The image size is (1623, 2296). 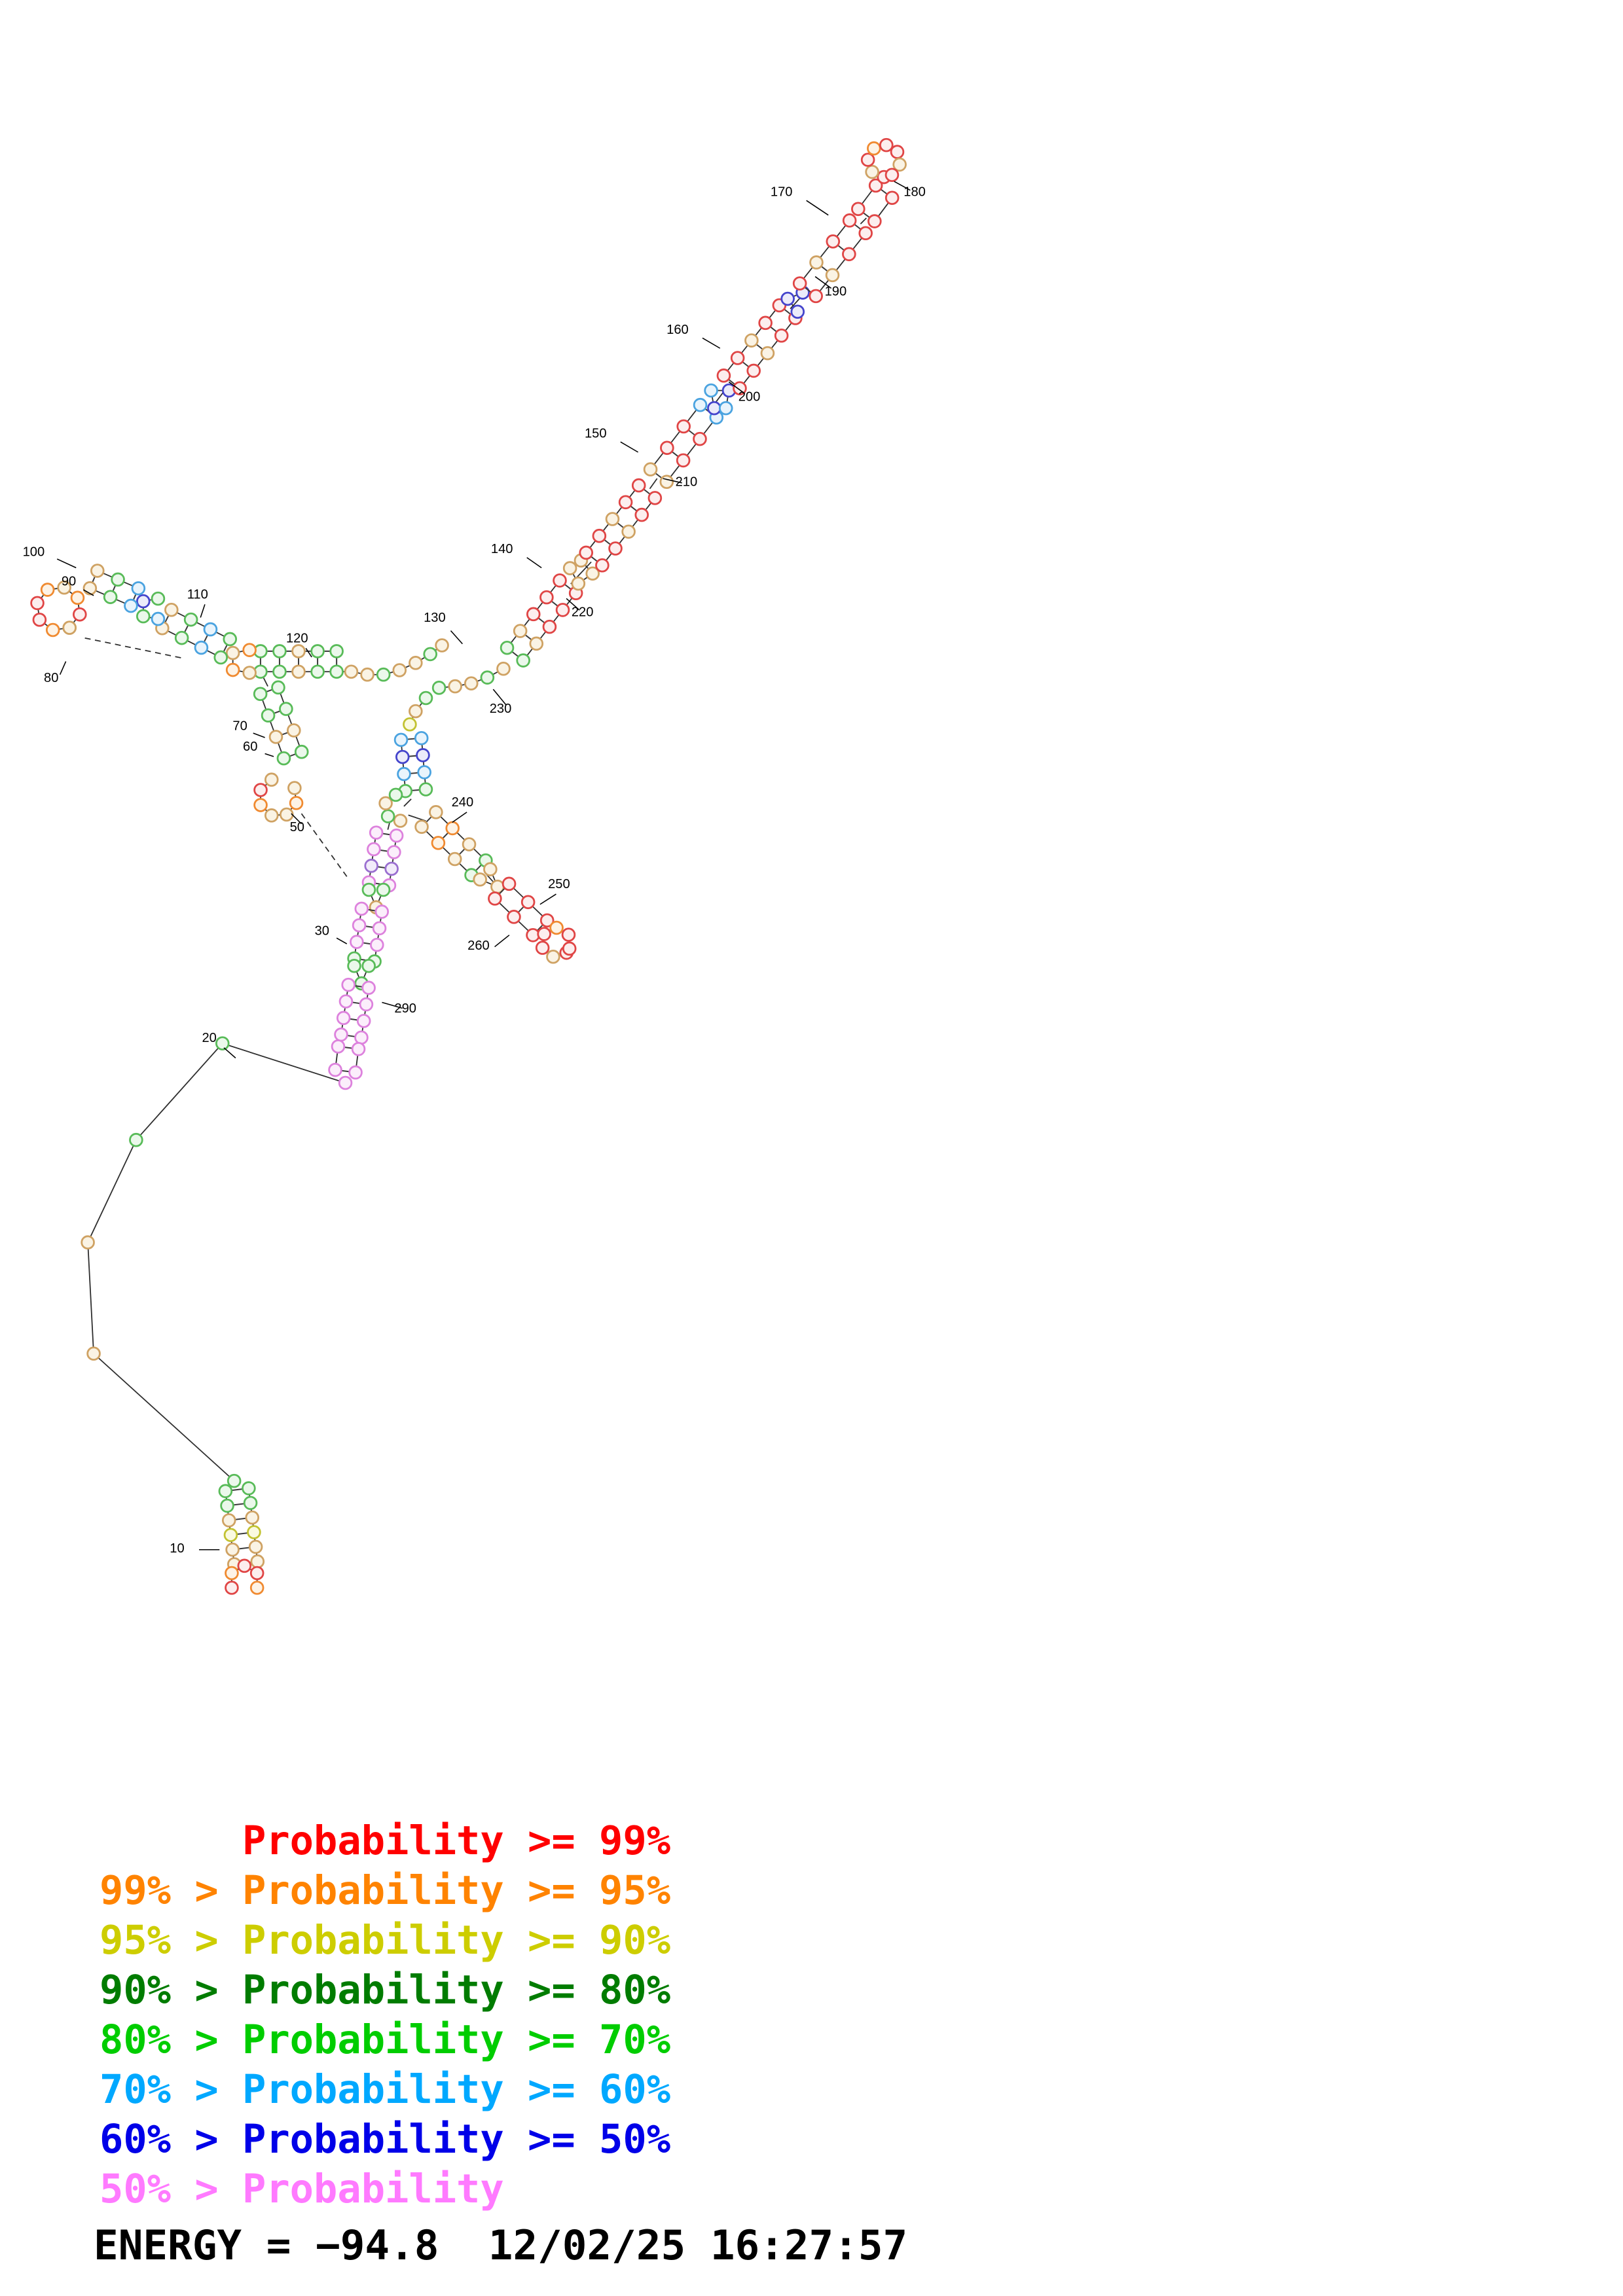 I want to click on legend-item: 80% > Probability >= 70%, so click(x=385, y=2040).